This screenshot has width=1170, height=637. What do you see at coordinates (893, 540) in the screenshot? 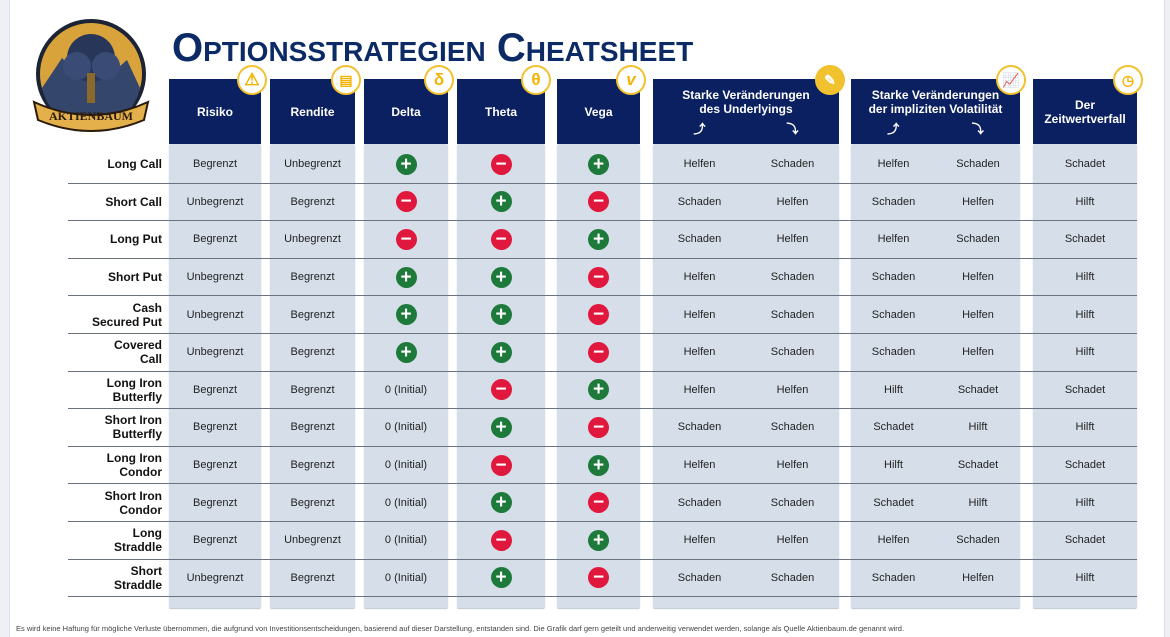
I see `cell-v_up: Helfen` at bounding box center [893, 540].